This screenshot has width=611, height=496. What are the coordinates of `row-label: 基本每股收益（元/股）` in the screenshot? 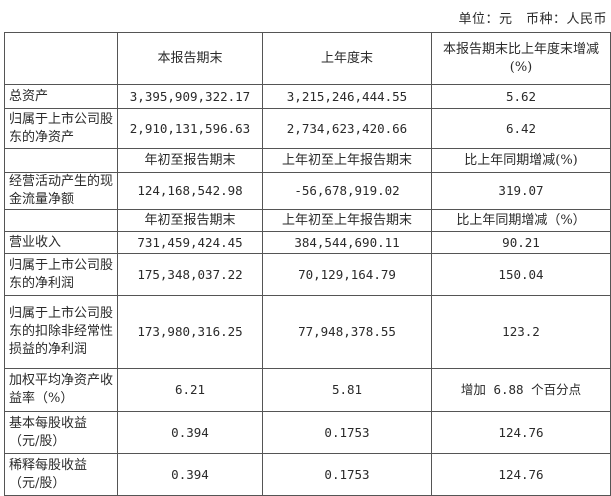 It's located at (61, 432).